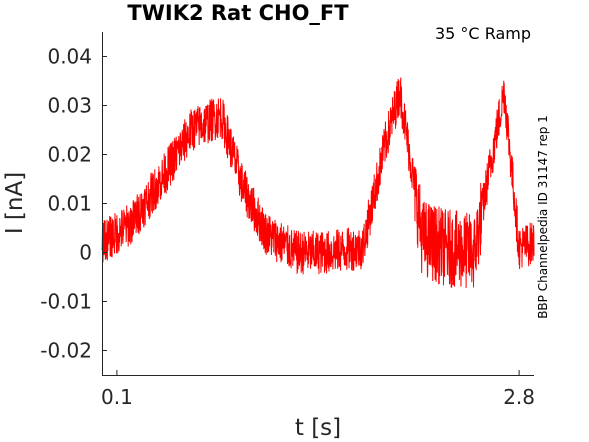 The height and width of the screenshot is (442, 589). What do you see at coordinates (69, 204) in the screenshot?
I see `y-tick-label: 0.01` at bounding box center [69, 204].